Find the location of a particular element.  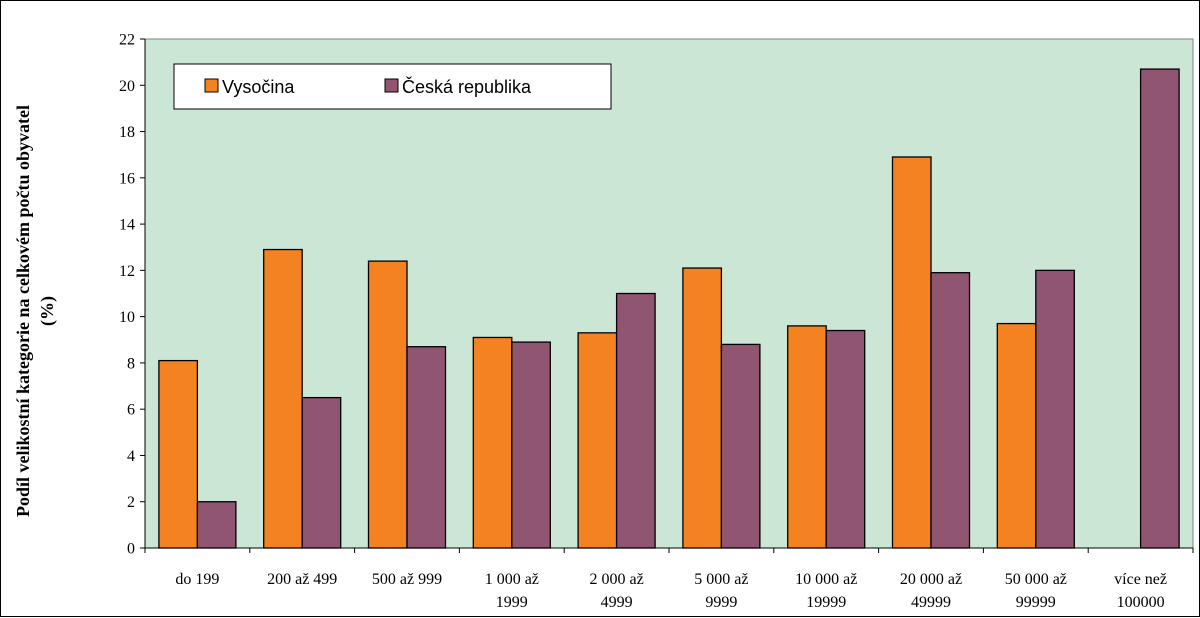

legend-label: Česká republika is located at coordinates (467, 86).